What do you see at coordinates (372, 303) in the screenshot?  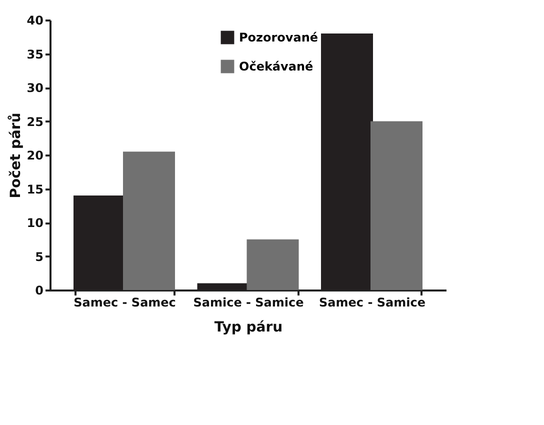 I see `x-tick-label: Samec - Samice` at bounding box center [372, 303].